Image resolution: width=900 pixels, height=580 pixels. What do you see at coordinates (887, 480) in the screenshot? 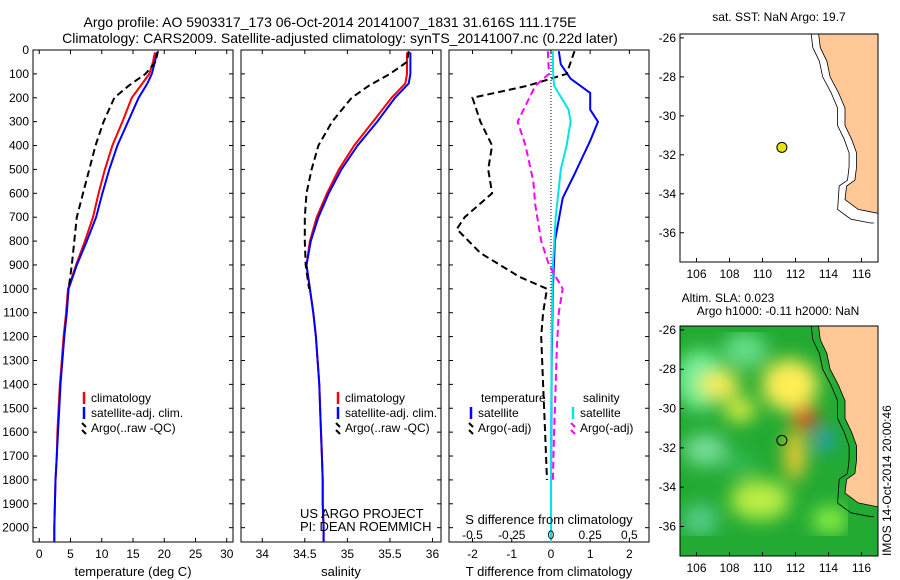
I see `imos-timestamp-label: IMOS 14-Oct-2014 20:00:46` at bounding box center [887, 480].